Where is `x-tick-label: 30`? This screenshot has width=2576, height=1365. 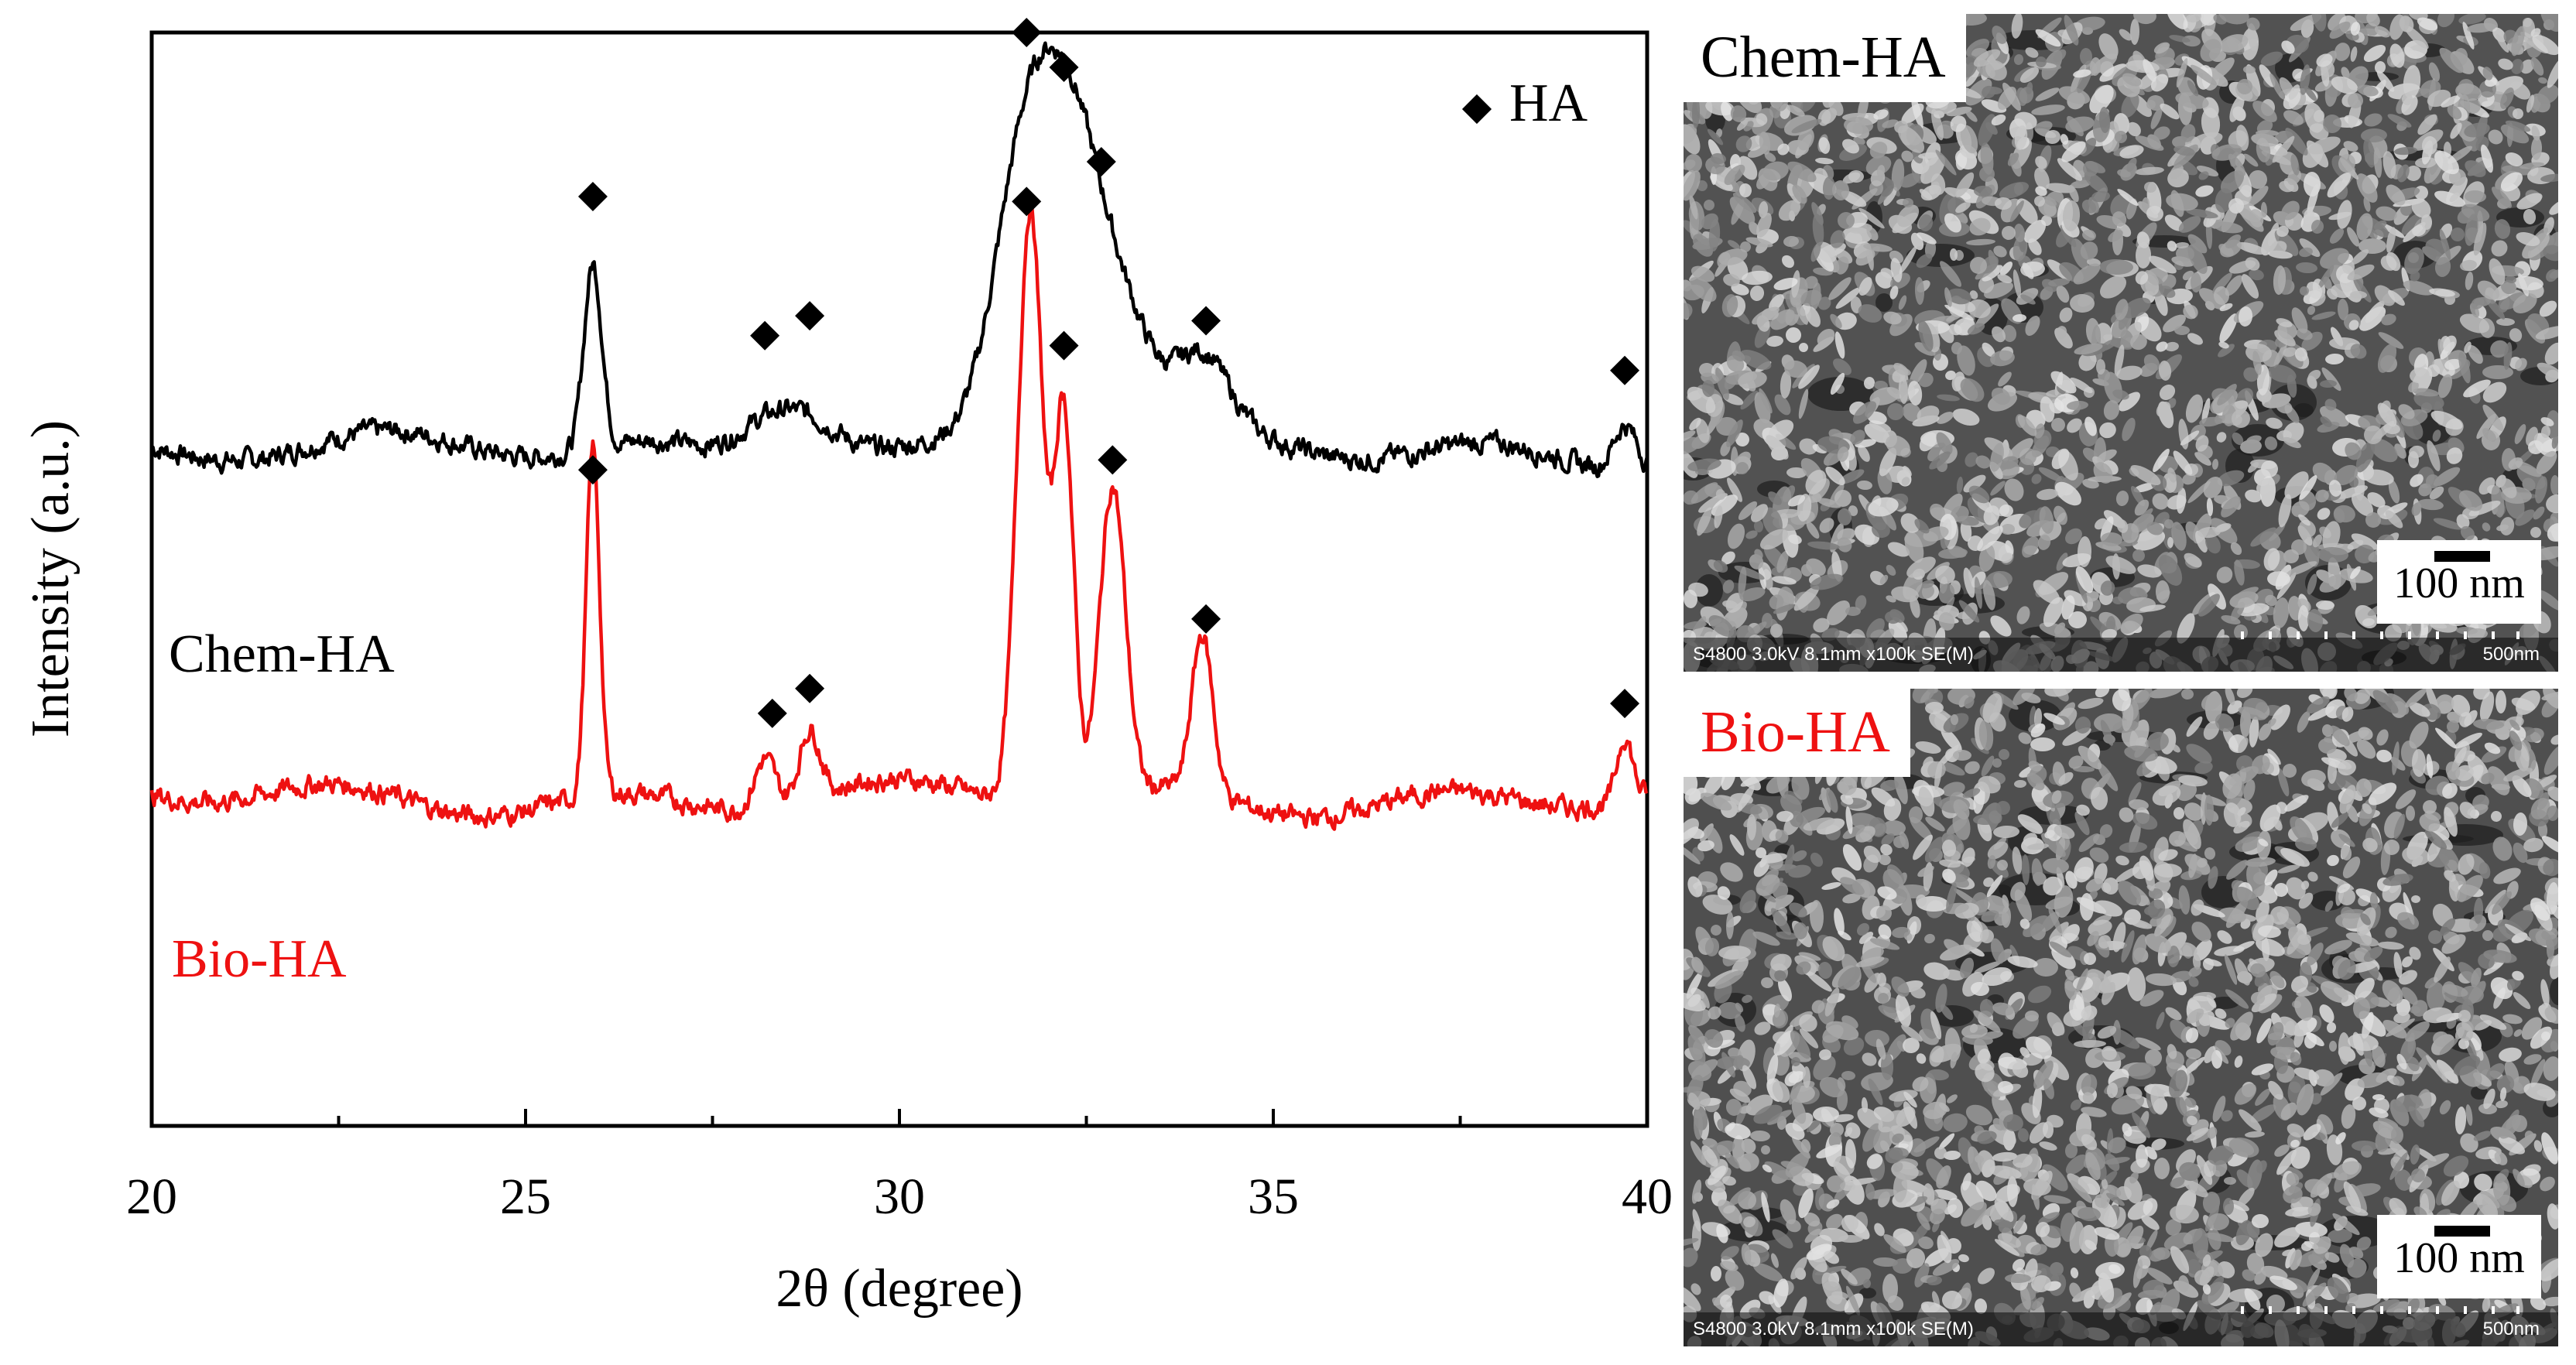 x-tick-label: 30 is located at coordinates (900, 1196).